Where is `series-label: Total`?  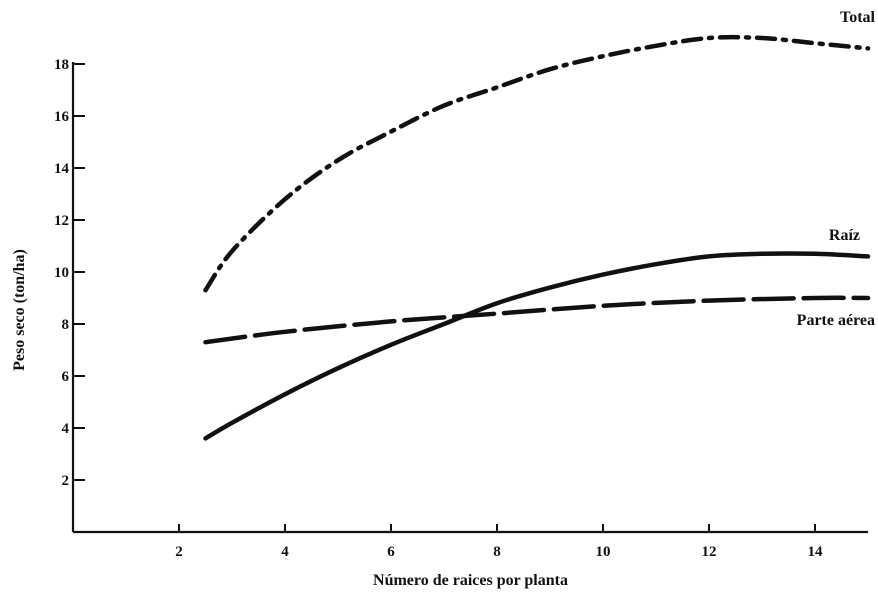 series-label: Total is located at coordinates (858, 17).